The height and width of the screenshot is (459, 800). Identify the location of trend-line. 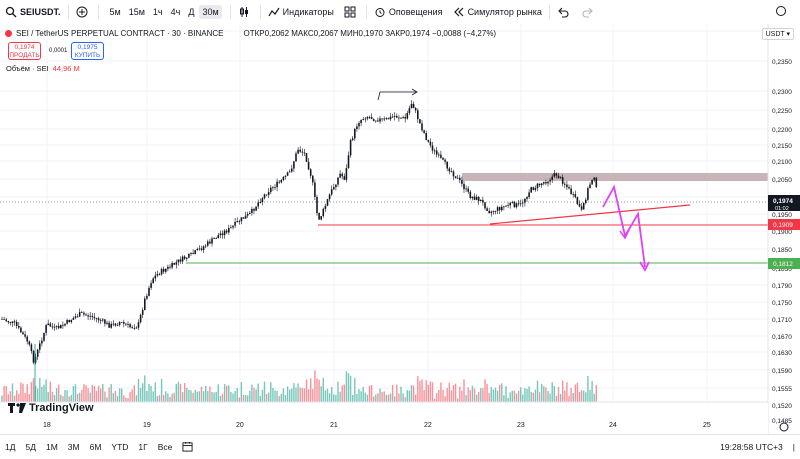
(590, 214).